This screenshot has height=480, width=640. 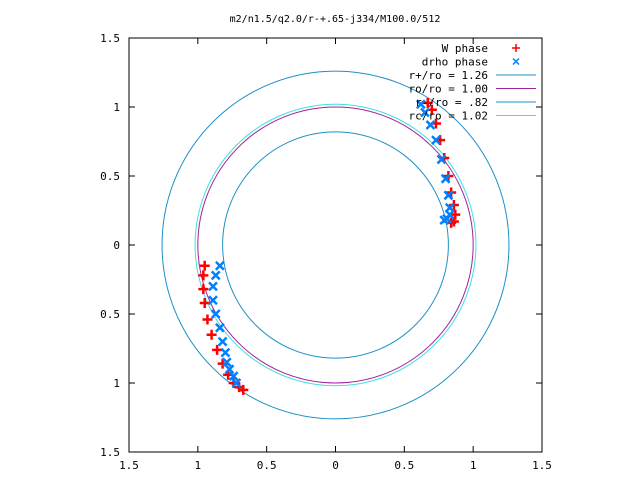 What do you see at coordinates (335, 465) in the screenshot?
I see `x-tick-label: 0` at bounding box center [335, 465].